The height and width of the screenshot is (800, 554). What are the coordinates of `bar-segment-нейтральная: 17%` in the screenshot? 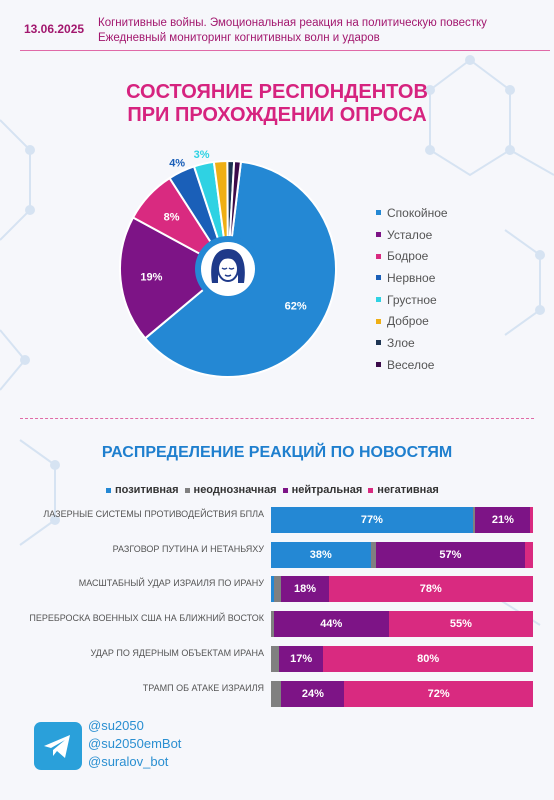 It's located at (301, 658).